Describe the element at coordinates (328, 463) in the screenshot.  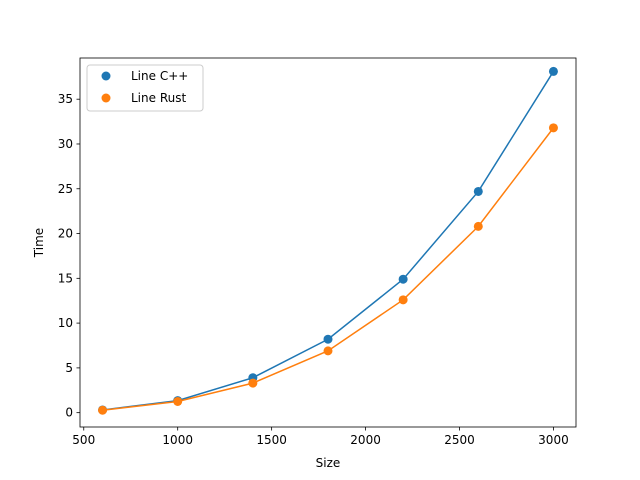
I see `x-axis-label: Size` at that location.